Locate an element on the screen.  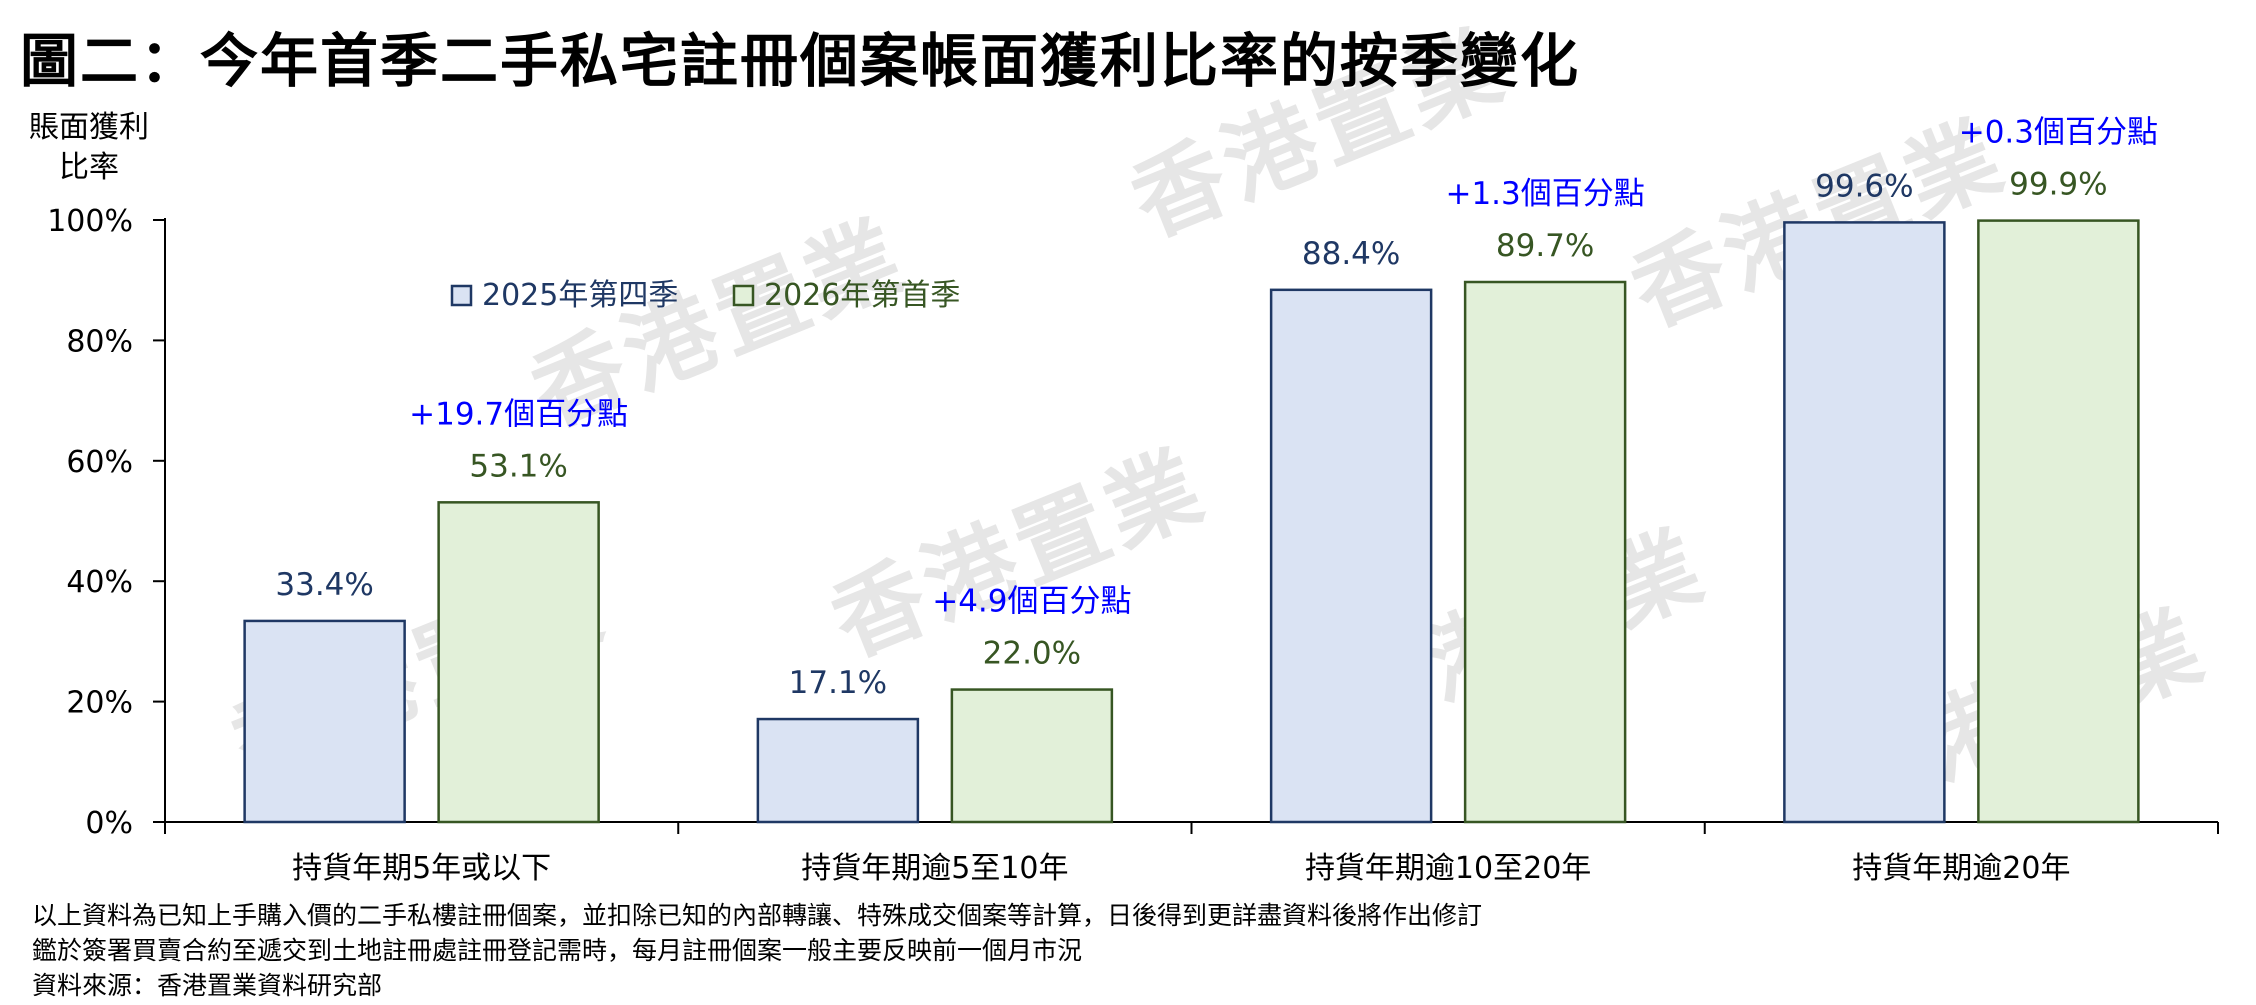
x-tick-label: 持貨年期5年或以下 is located at coordinates (421, 868).